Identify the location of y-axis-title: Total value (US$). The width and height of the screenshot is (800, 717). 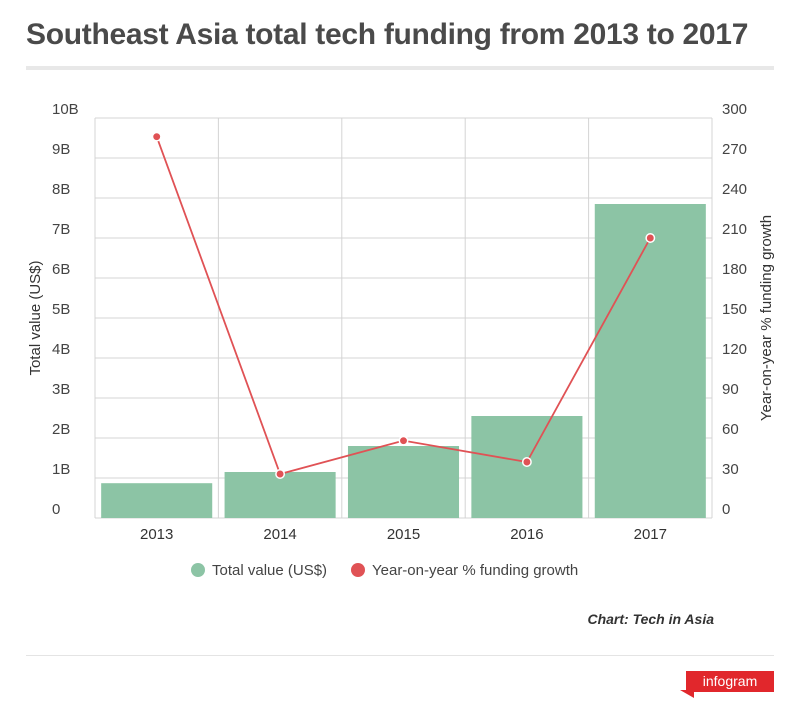
(35, 317).